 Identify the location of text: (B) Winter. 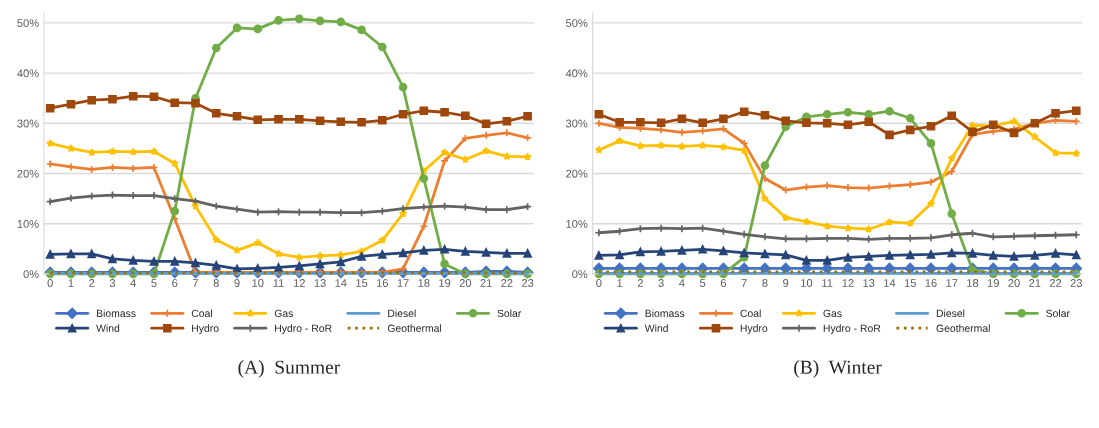
(838, 369).